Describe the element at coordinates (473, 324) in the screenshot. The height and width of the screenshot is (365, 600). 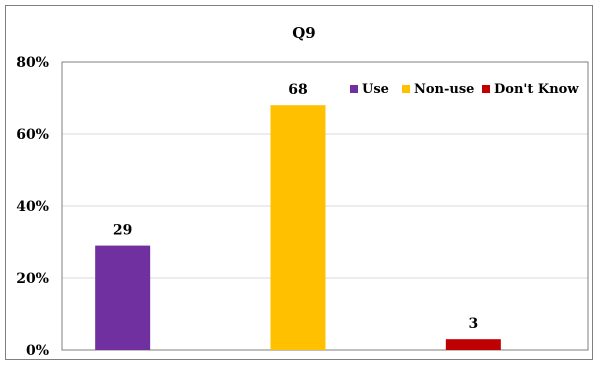
I see `data-label: 3` at that location.